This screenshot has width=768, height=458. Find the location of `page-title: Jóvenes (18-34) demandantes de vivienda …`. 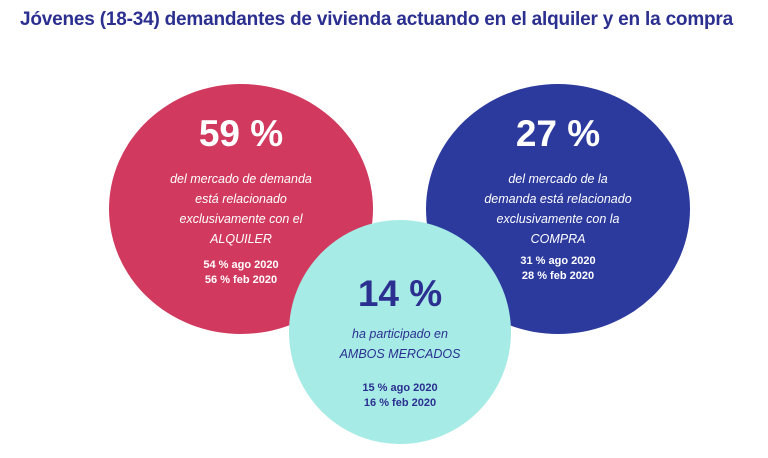

page-title: Jóvenes (18-34) demandantes de vivienda … is located at coordinates (376, 19).